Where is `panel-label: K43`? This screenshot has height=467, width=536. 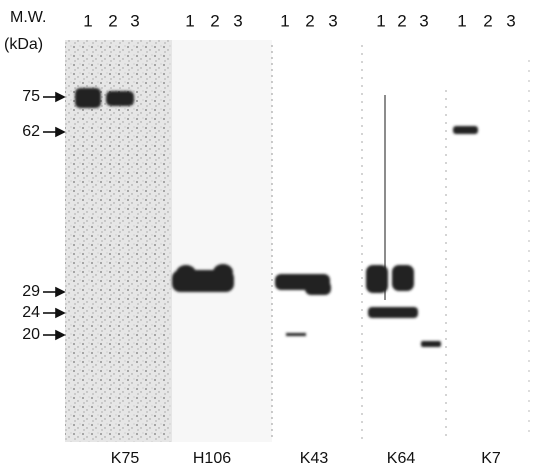 panel-label: K43 is located at coordinates (314, 458).